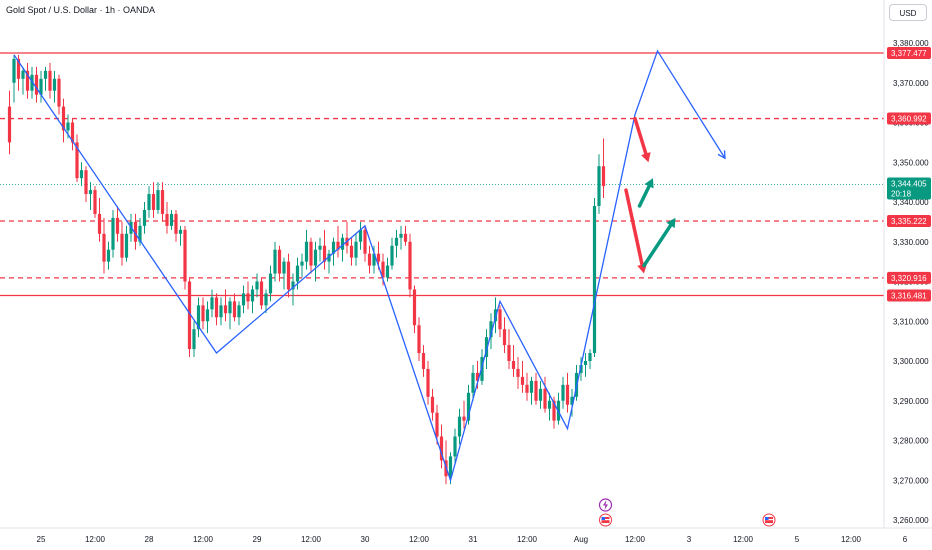 Image resolution: width=932 pixels, height=550 pixels. Describe the element at coordinates (659, 242) in the screenshot. I see `bullish-arrow` at that location.